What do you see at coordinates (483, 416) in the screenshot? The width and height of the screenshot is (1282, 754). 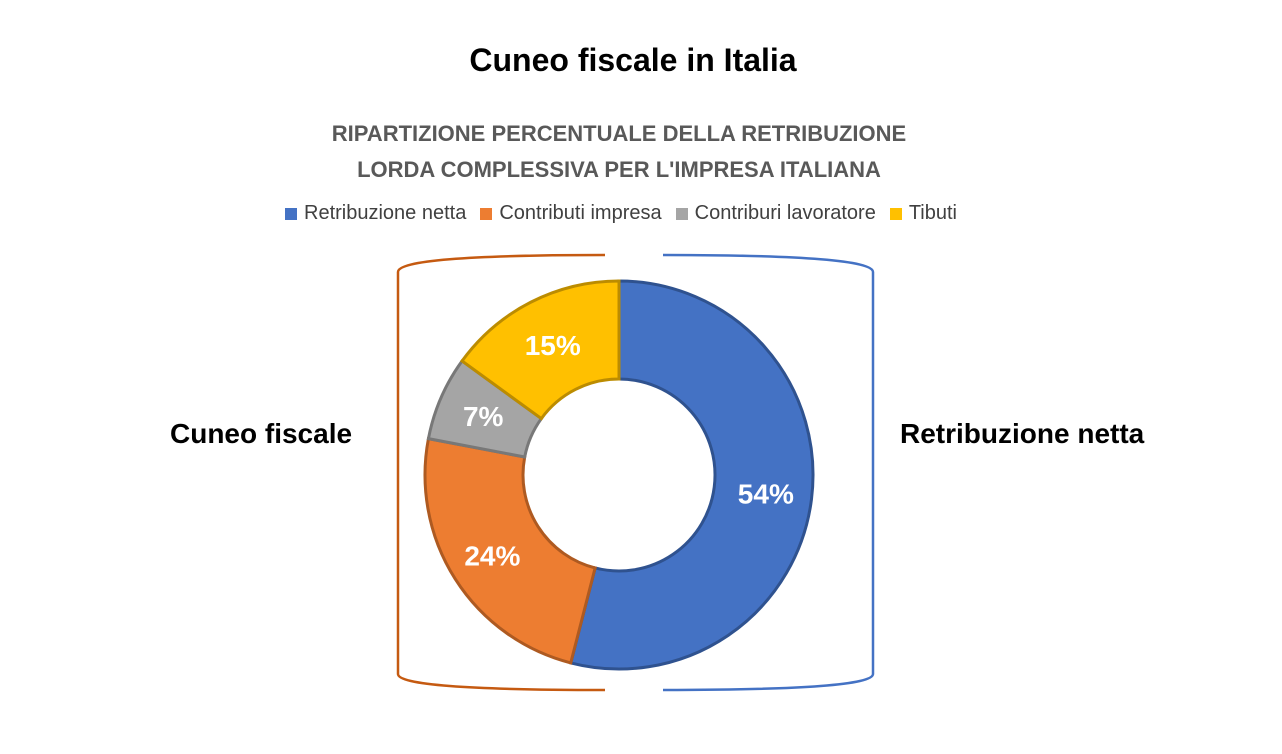 I see `data-label-contriburi-lavoratore: 7%` at bounding box center [483, 416].